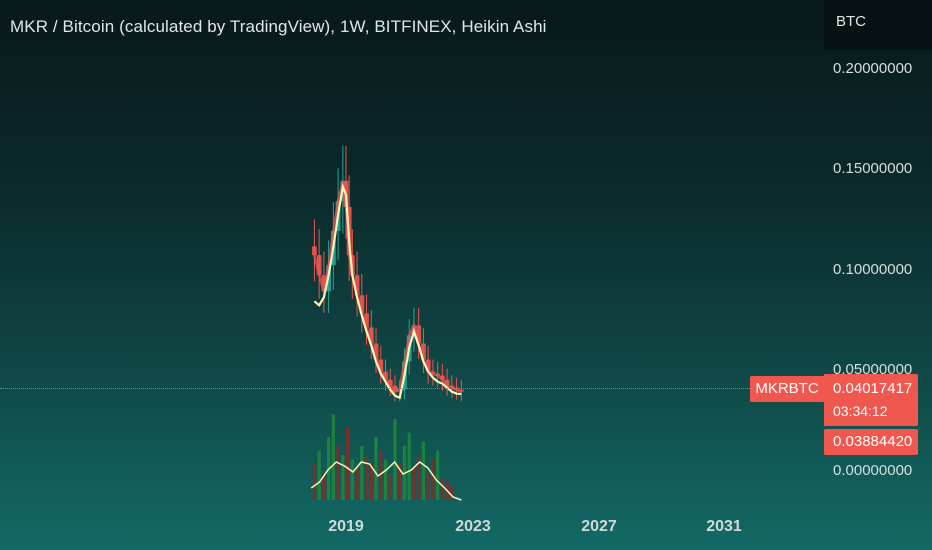 The image size is (932, 550). What do you see at coordinates (724, 526) in the screenshot?
I see `x-tick-label: 2031` at bounding box center [724, 526].